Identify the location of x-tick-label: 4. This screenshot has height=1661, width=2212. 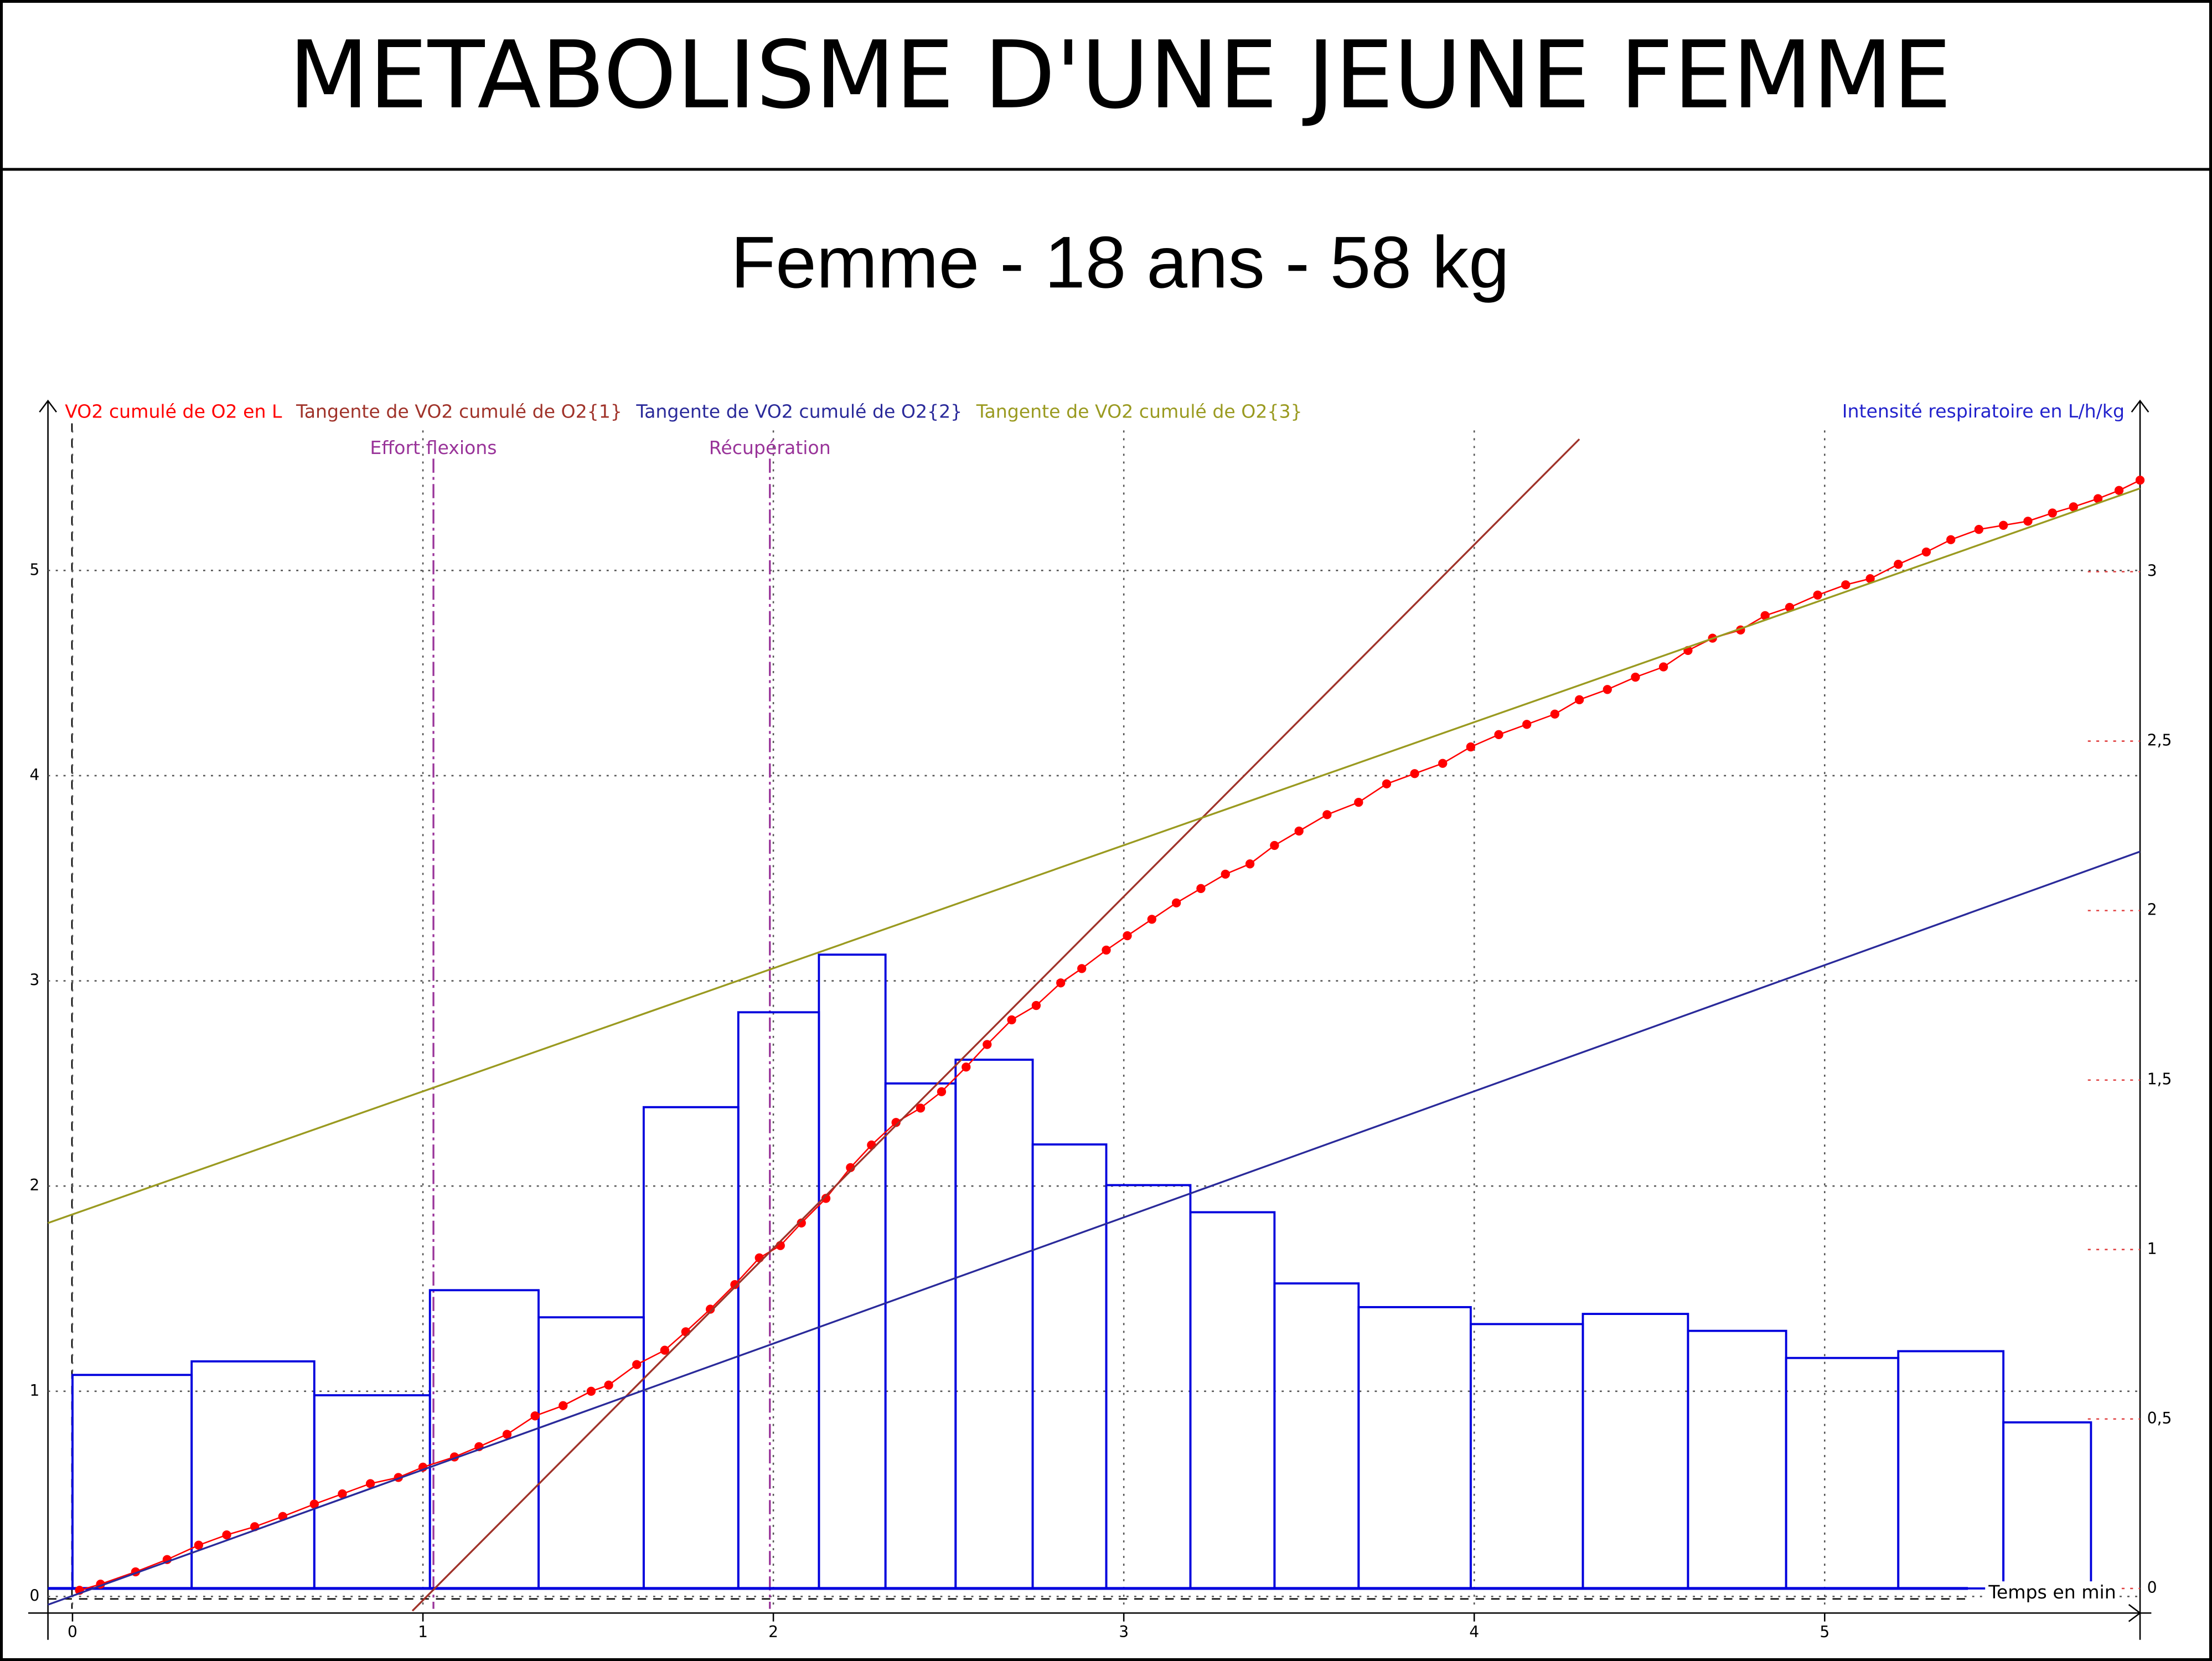
(1474, 1632).